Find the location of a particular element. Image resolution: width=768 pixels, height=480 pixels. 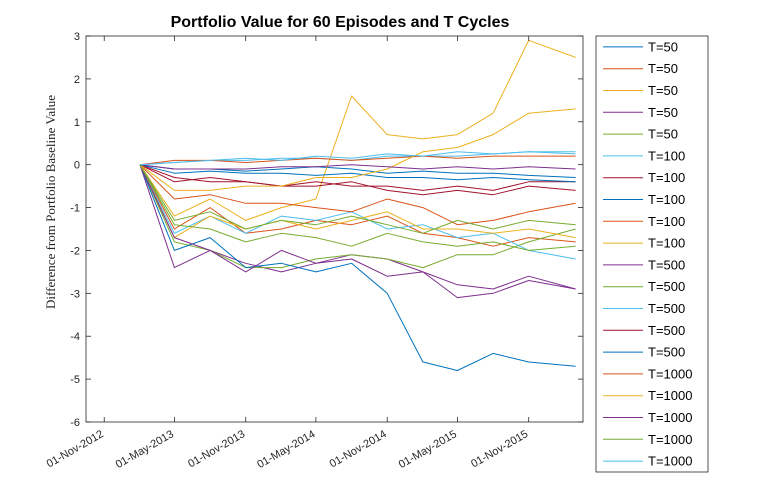

legend-entry-13: T=500 is located at coordinates (644, 308).